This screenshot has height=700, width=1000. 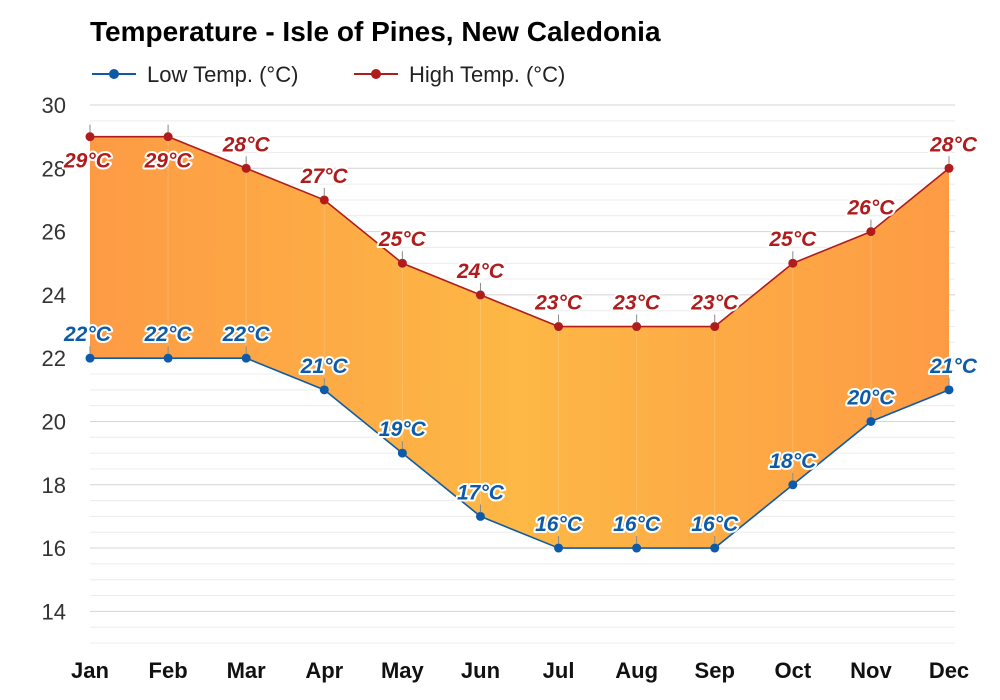 What do you see at coordinates (54, 485) in the screenshot?
I see `y-tick-label: 18` at bounding box center [54, 485].